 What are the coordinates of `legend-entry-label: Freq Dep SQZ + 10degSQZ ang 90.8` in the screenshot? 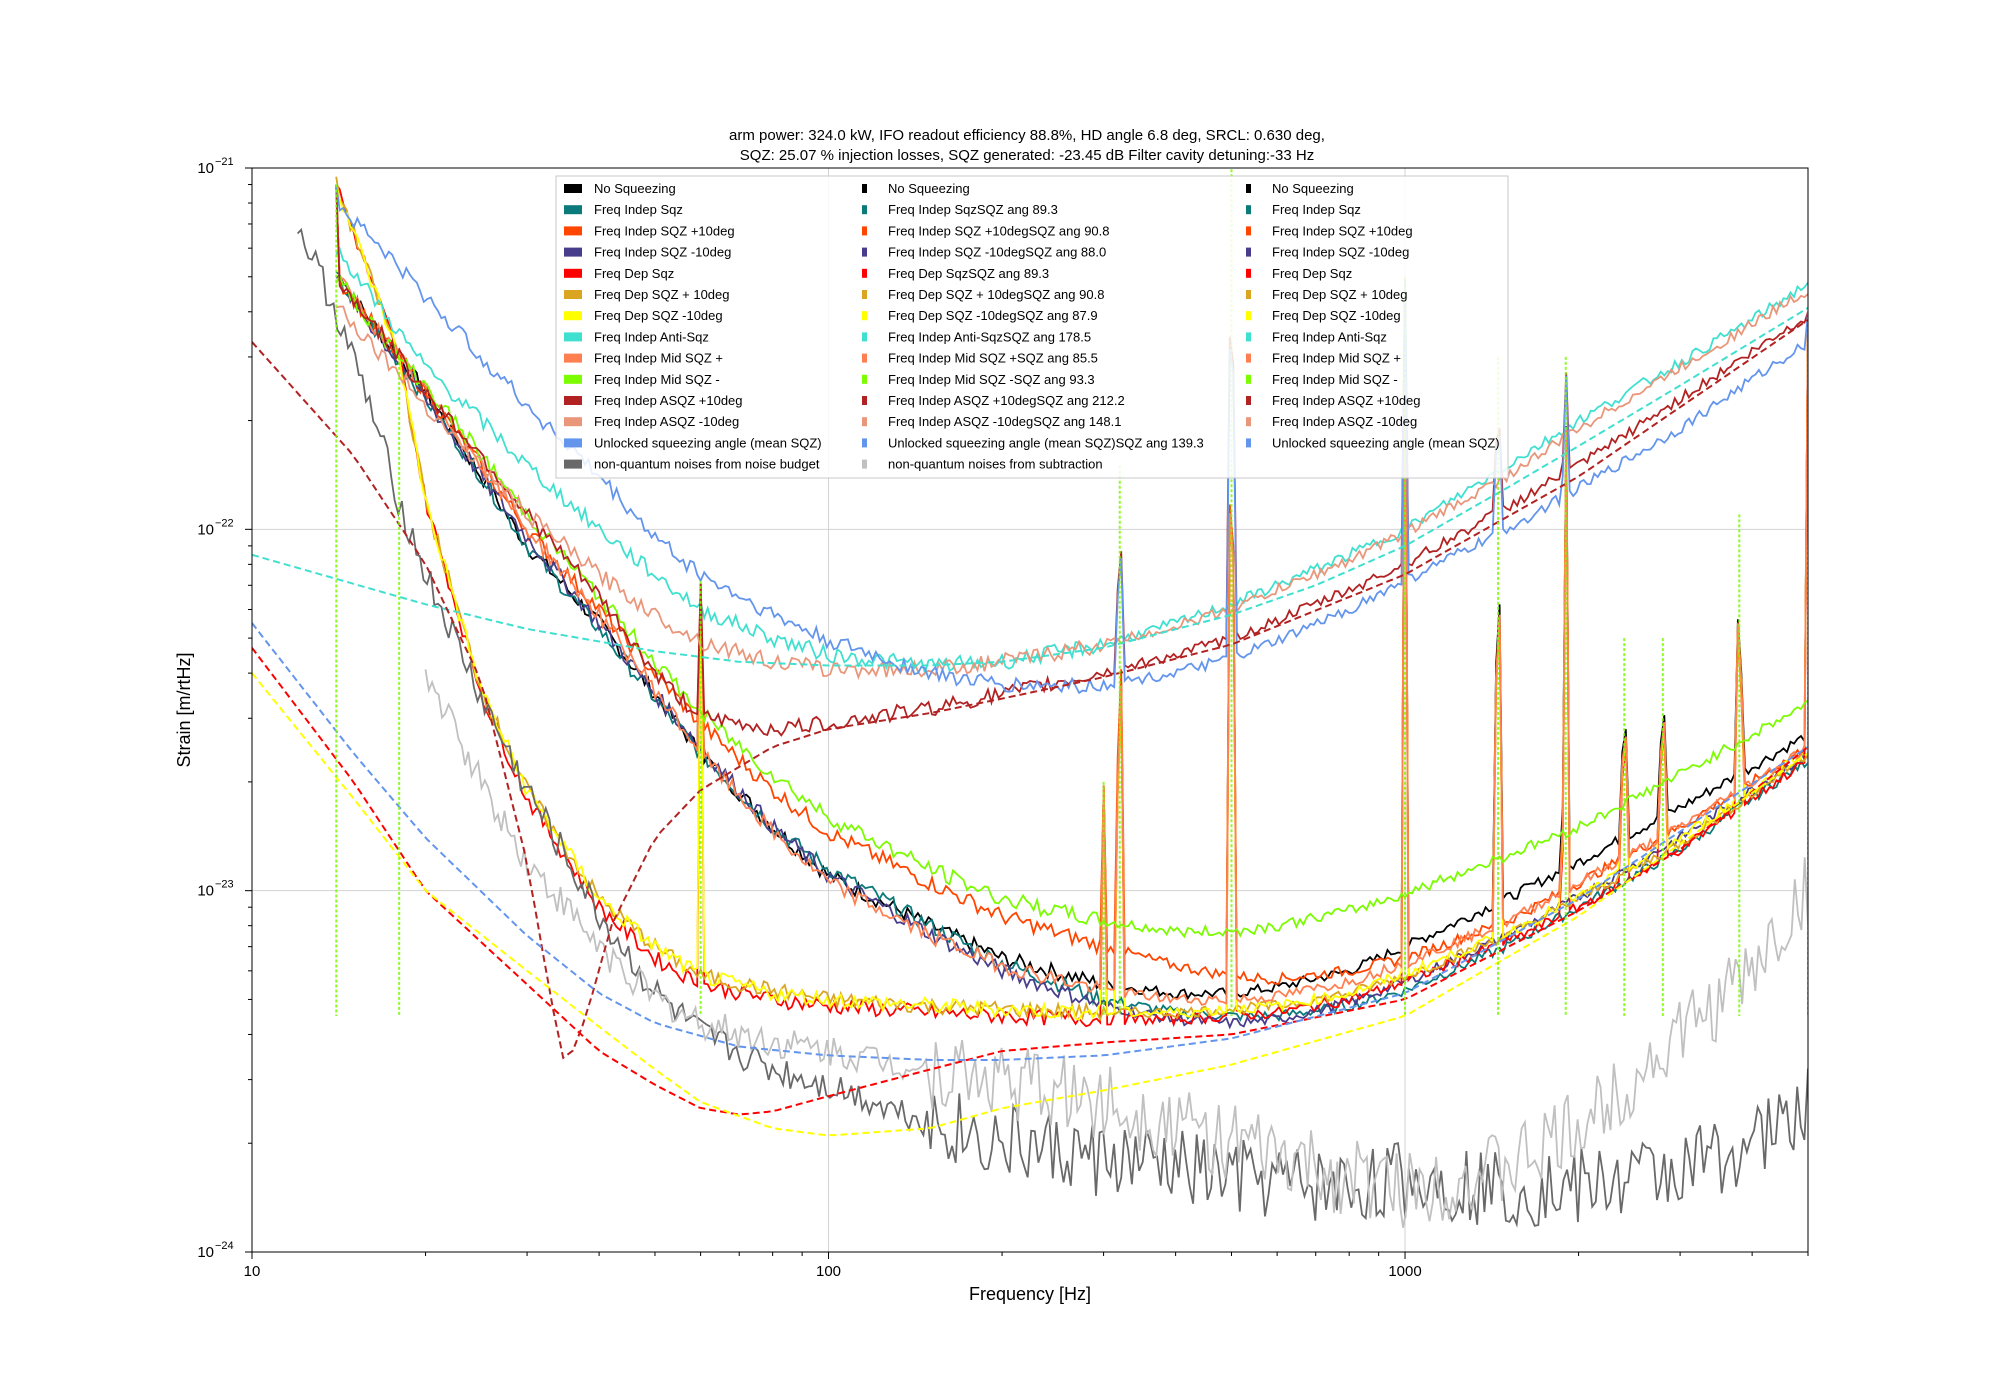 It's located at (996, 294).